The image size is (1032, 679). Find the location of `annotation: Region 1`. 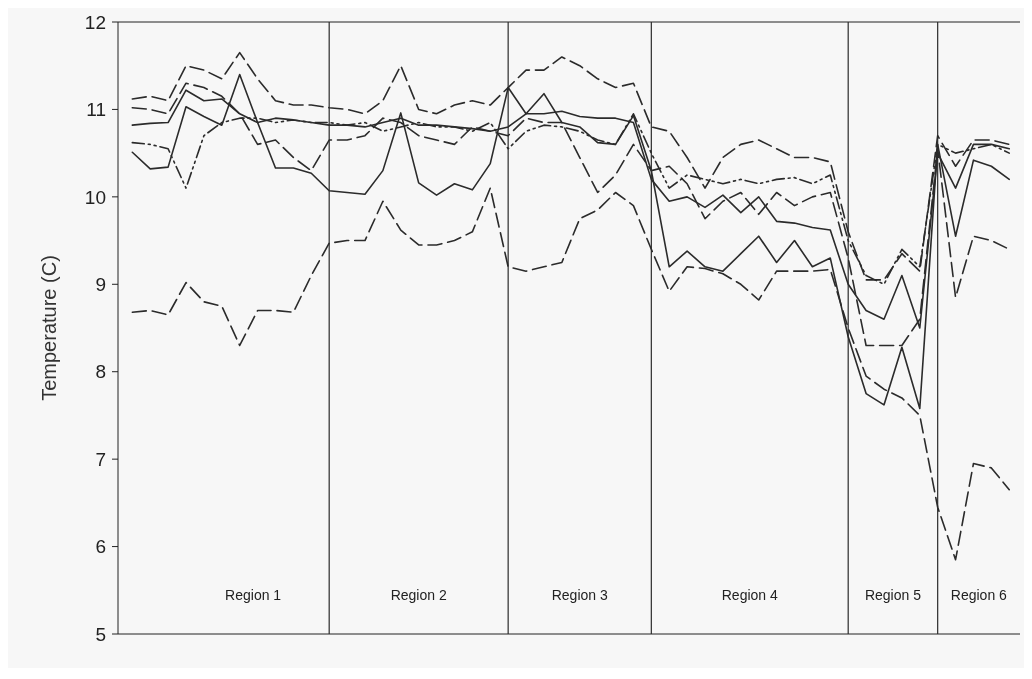

annotation: Region 1 is located at coordinates (253, 595).